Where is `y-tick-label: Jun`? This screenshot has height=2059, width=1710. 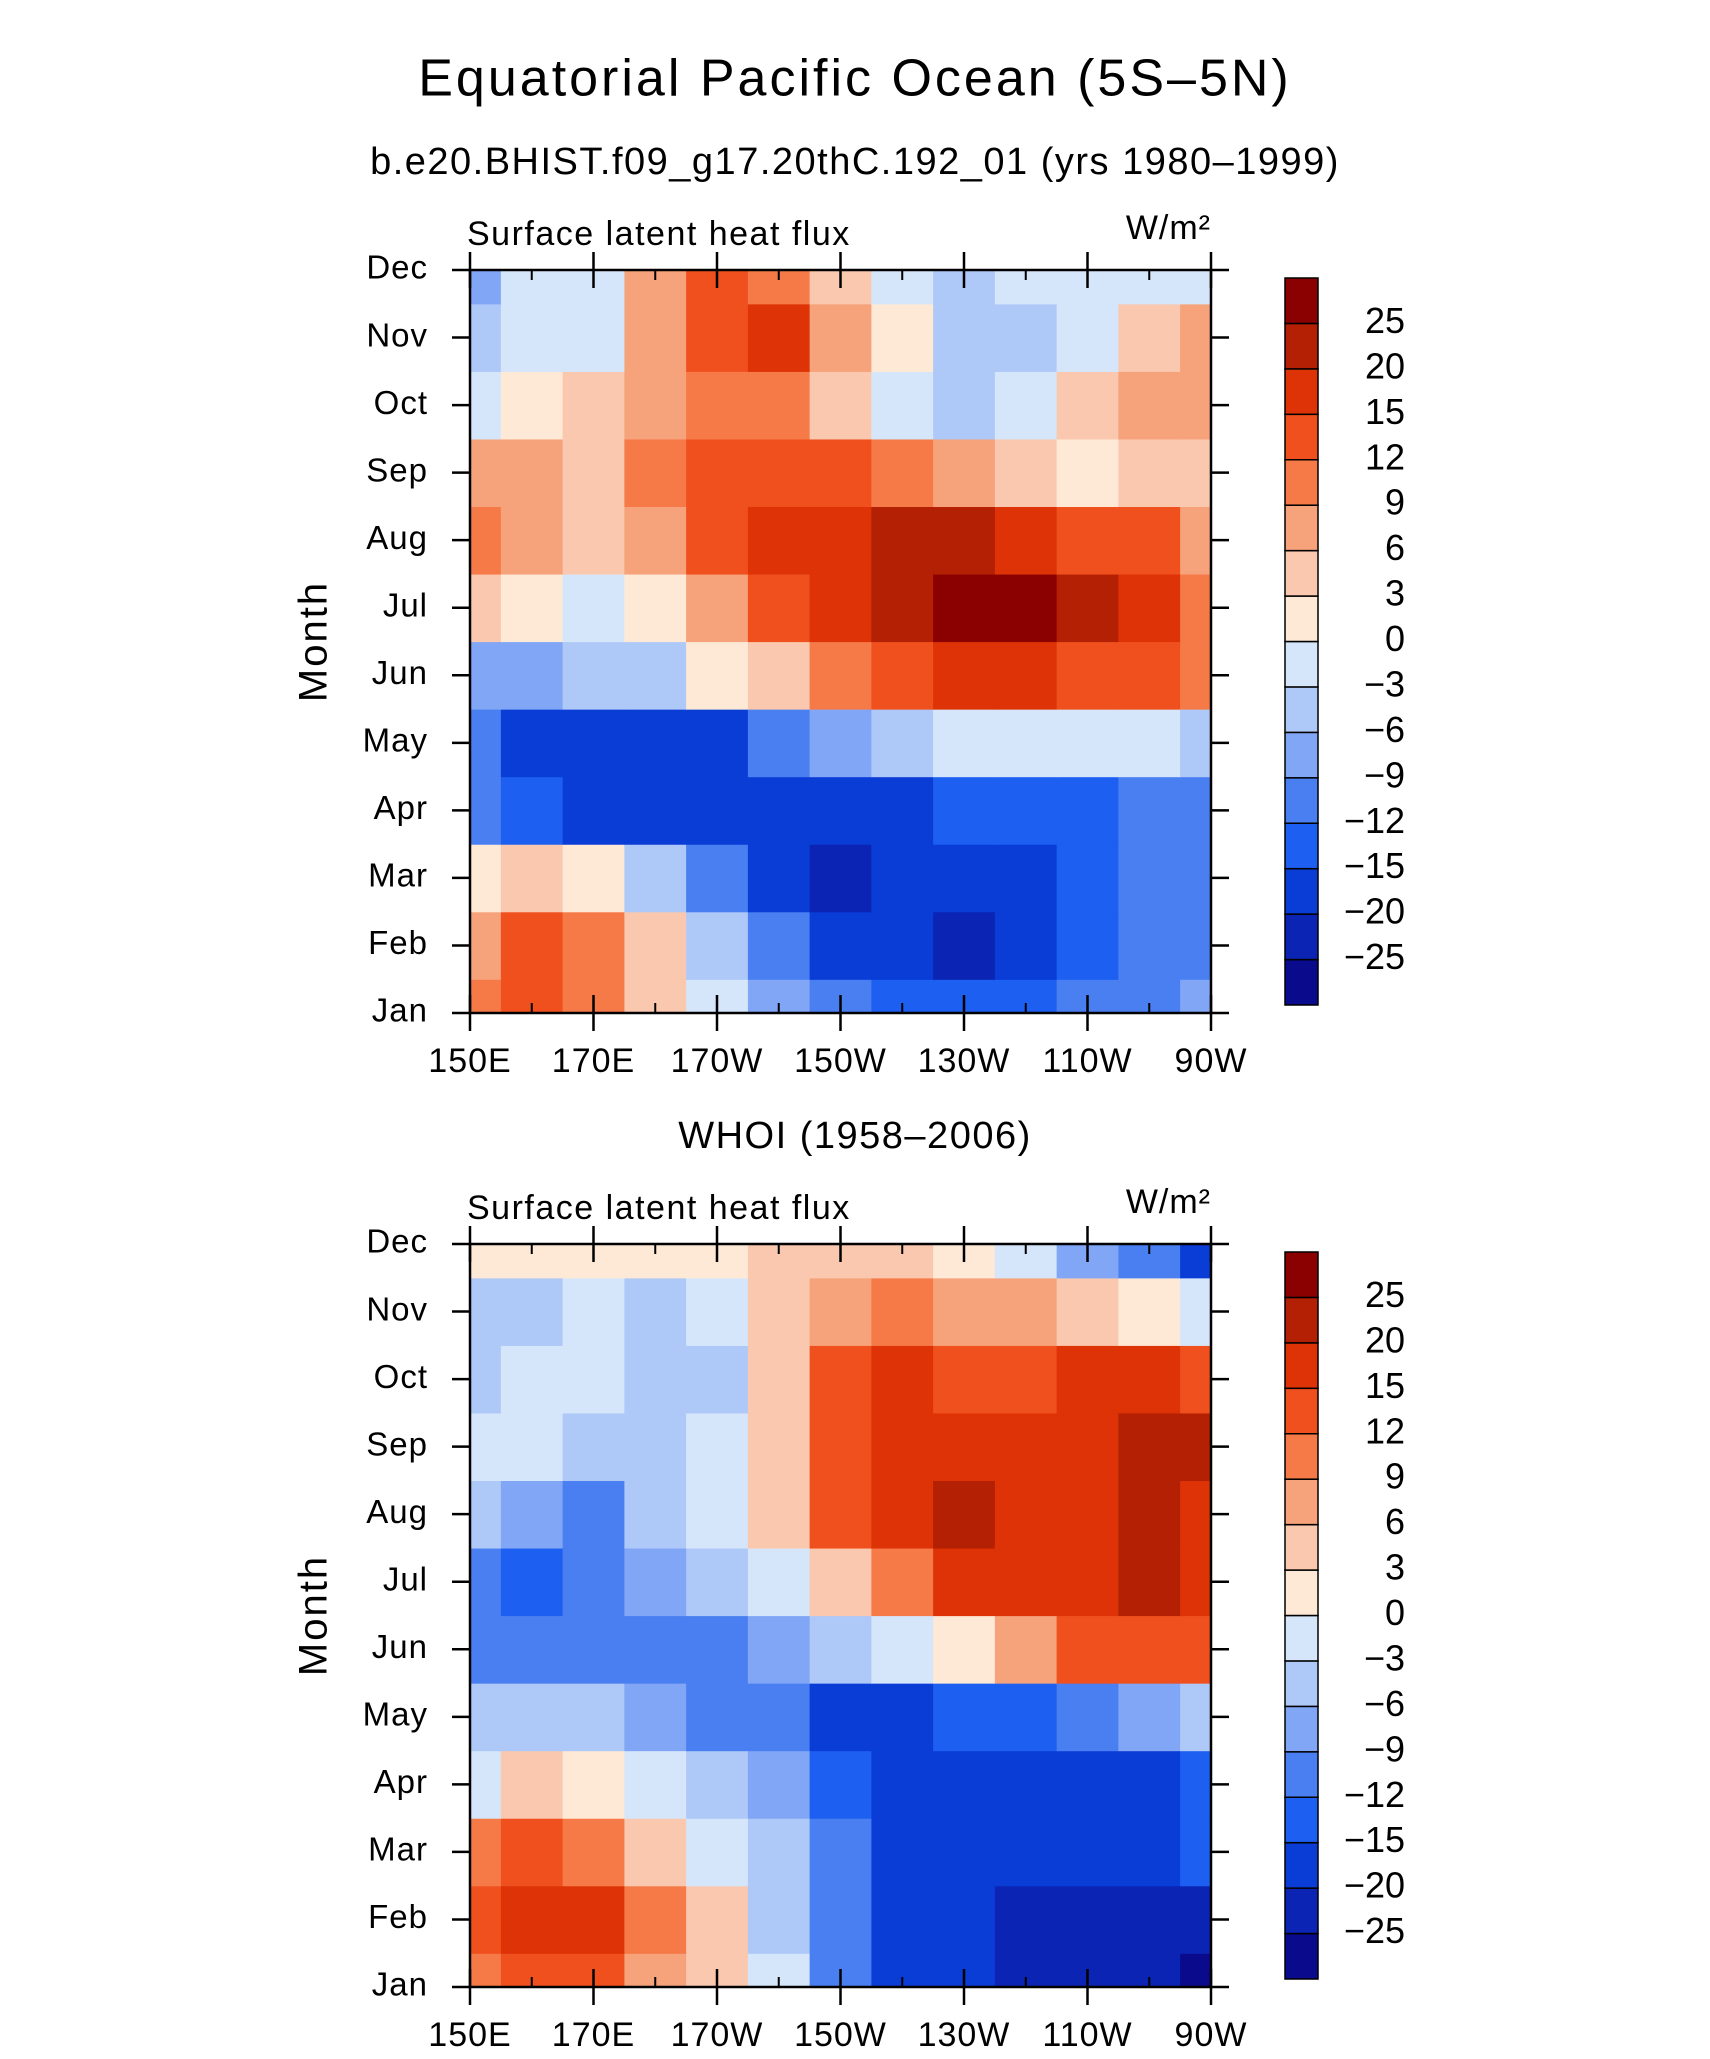 y-tick-label: Jun is located at coordinates (400, 1646).